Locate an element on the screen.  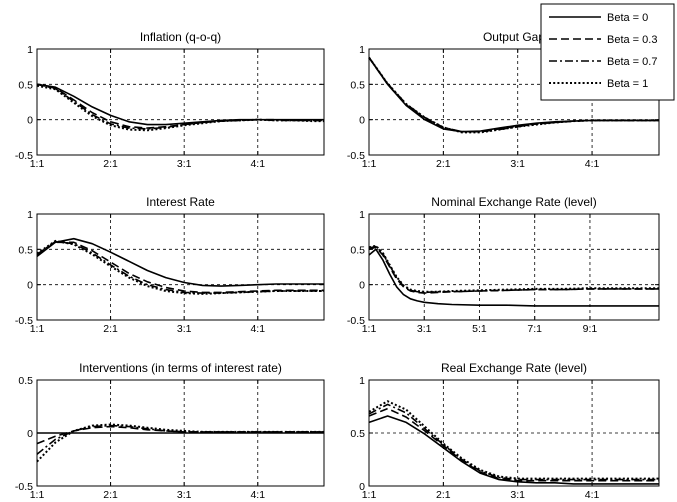
chart-title: Inflation (q-o-q) is located at coordinates (180, 37).